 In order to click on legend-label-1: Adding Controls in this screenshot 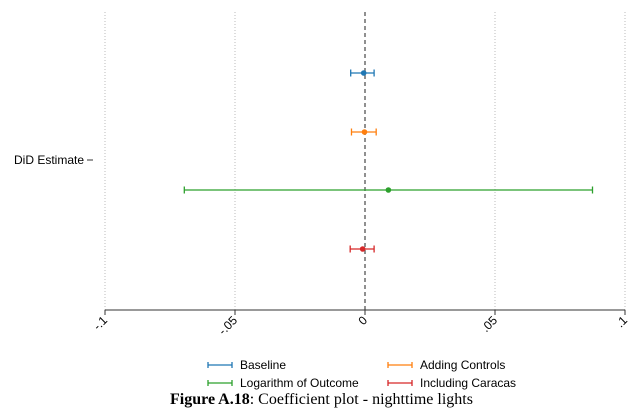, I will do `click(462, 365)`.